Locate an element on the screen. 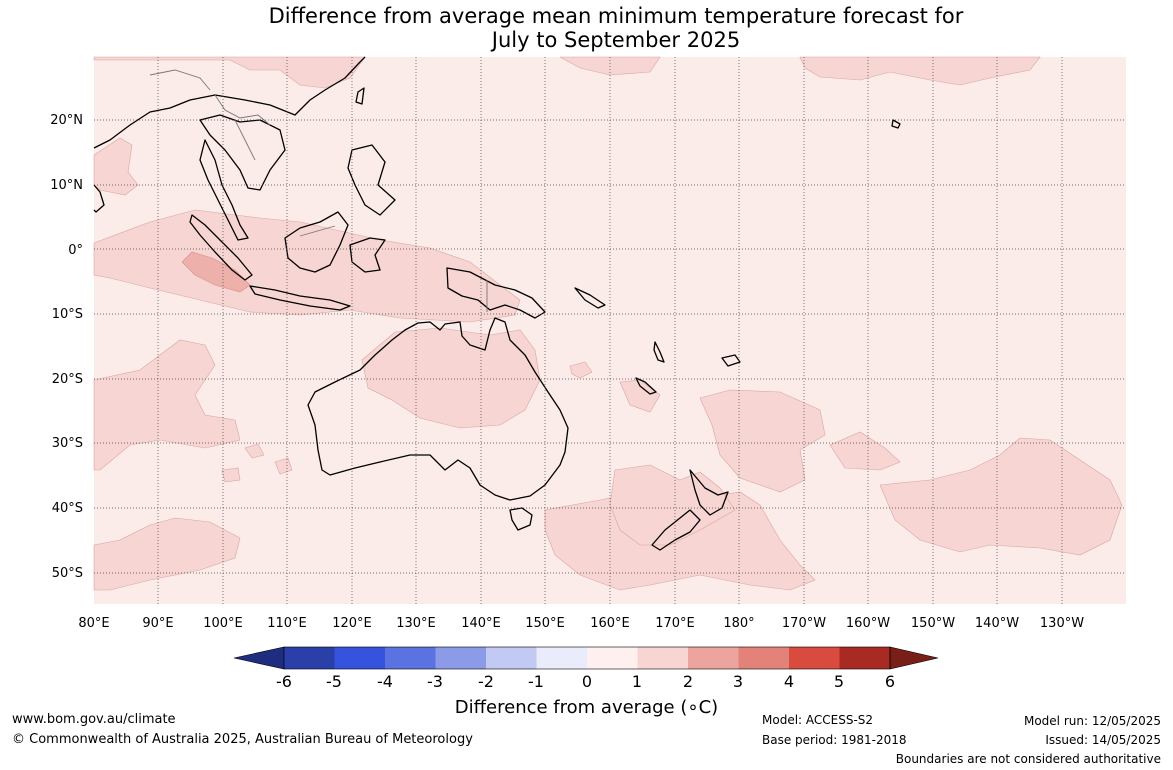 Image resolution: width=1173 pixels, height=770 pixels. region-sumatra-hotspot is located at coordinates (216, 272).